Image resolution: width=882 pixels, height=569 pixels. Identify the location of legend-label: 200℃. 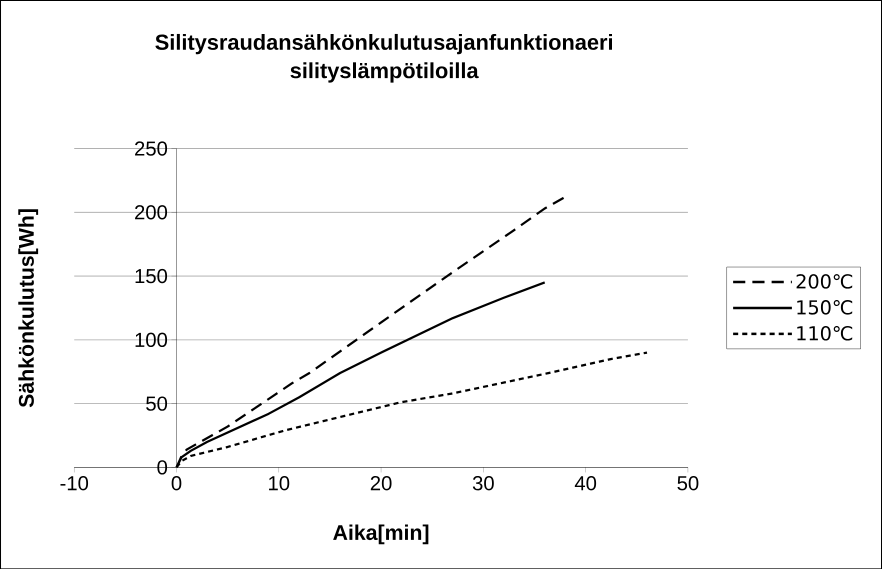
(824, 281).